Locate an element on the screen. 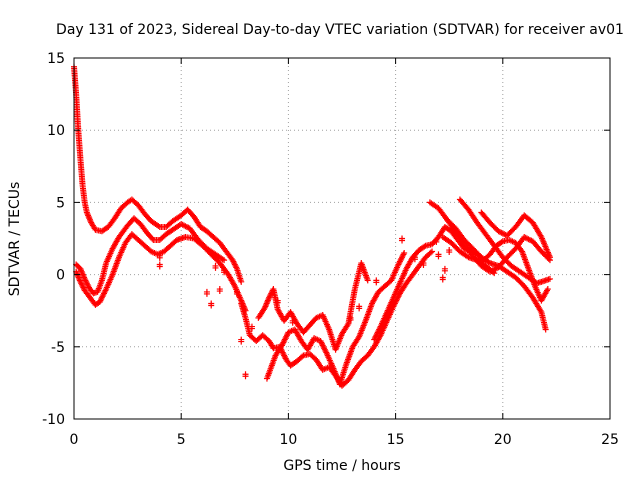 This screenshot has width=640, height=480. x-tick-label: 10 is located at coordinates (288, 440).